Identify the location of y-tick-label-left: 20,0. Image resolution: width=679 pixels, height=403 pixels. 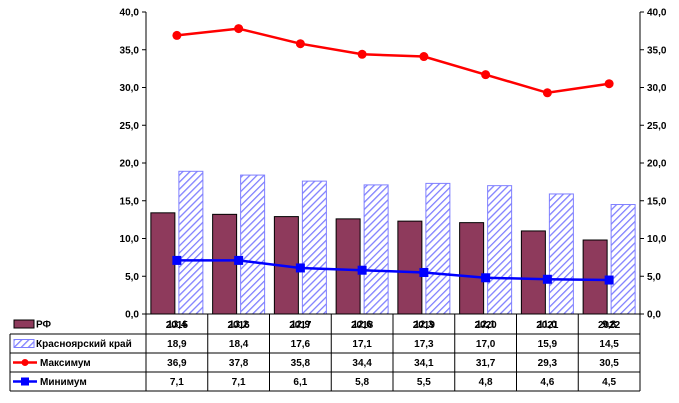
(130, 164).